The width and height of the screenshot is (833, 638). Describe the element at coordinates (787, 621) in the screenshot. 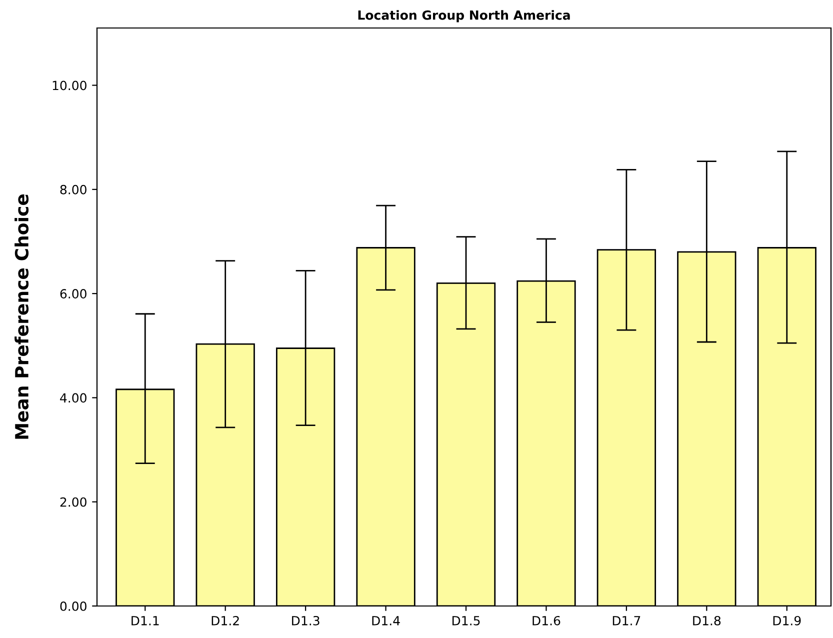

I see `x-tick-label: D1.9` at that location.